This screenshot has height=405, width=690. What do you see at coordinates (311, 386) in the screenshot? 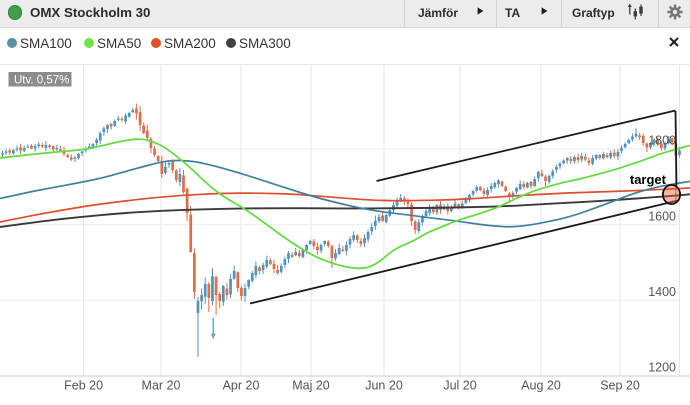
I see `svg-text: Maj 20` at bounding box center [311, 386].